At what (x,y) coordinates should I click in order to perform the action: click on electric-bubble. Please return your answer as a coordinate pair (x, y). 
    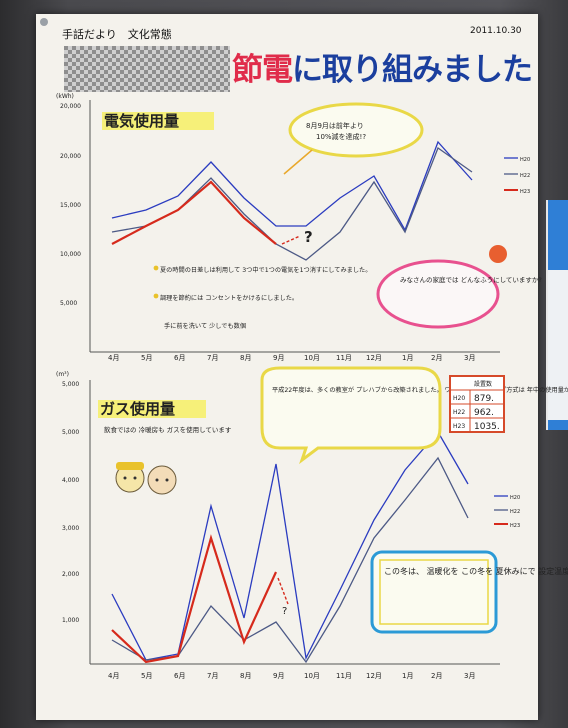
    Looking at the image, I should click on (356, 130).